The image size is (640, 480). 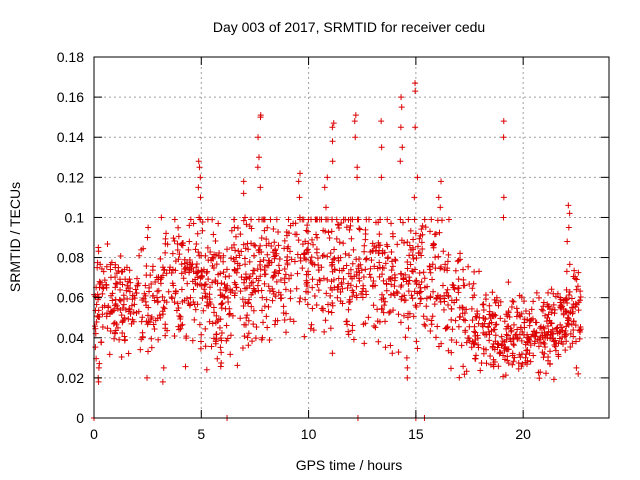 What do you see at coordinates (523, 434) in the screenshot?
I see `x-tick-label: 20` at bounding box center [523, 434].